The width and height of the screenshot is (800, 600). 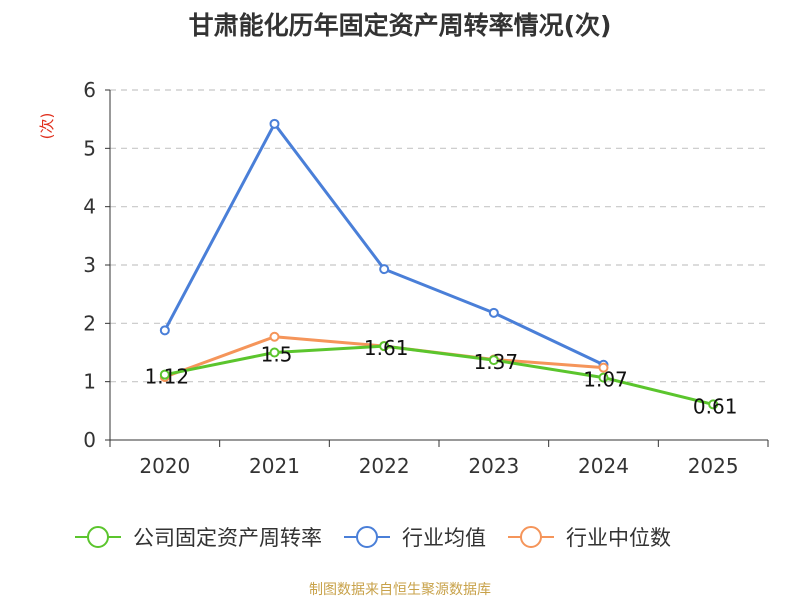 What do you see at coordinates (444, 538) in the screenshot?
I see `legend-label: 行业均值` at bounding box center [444, 538].